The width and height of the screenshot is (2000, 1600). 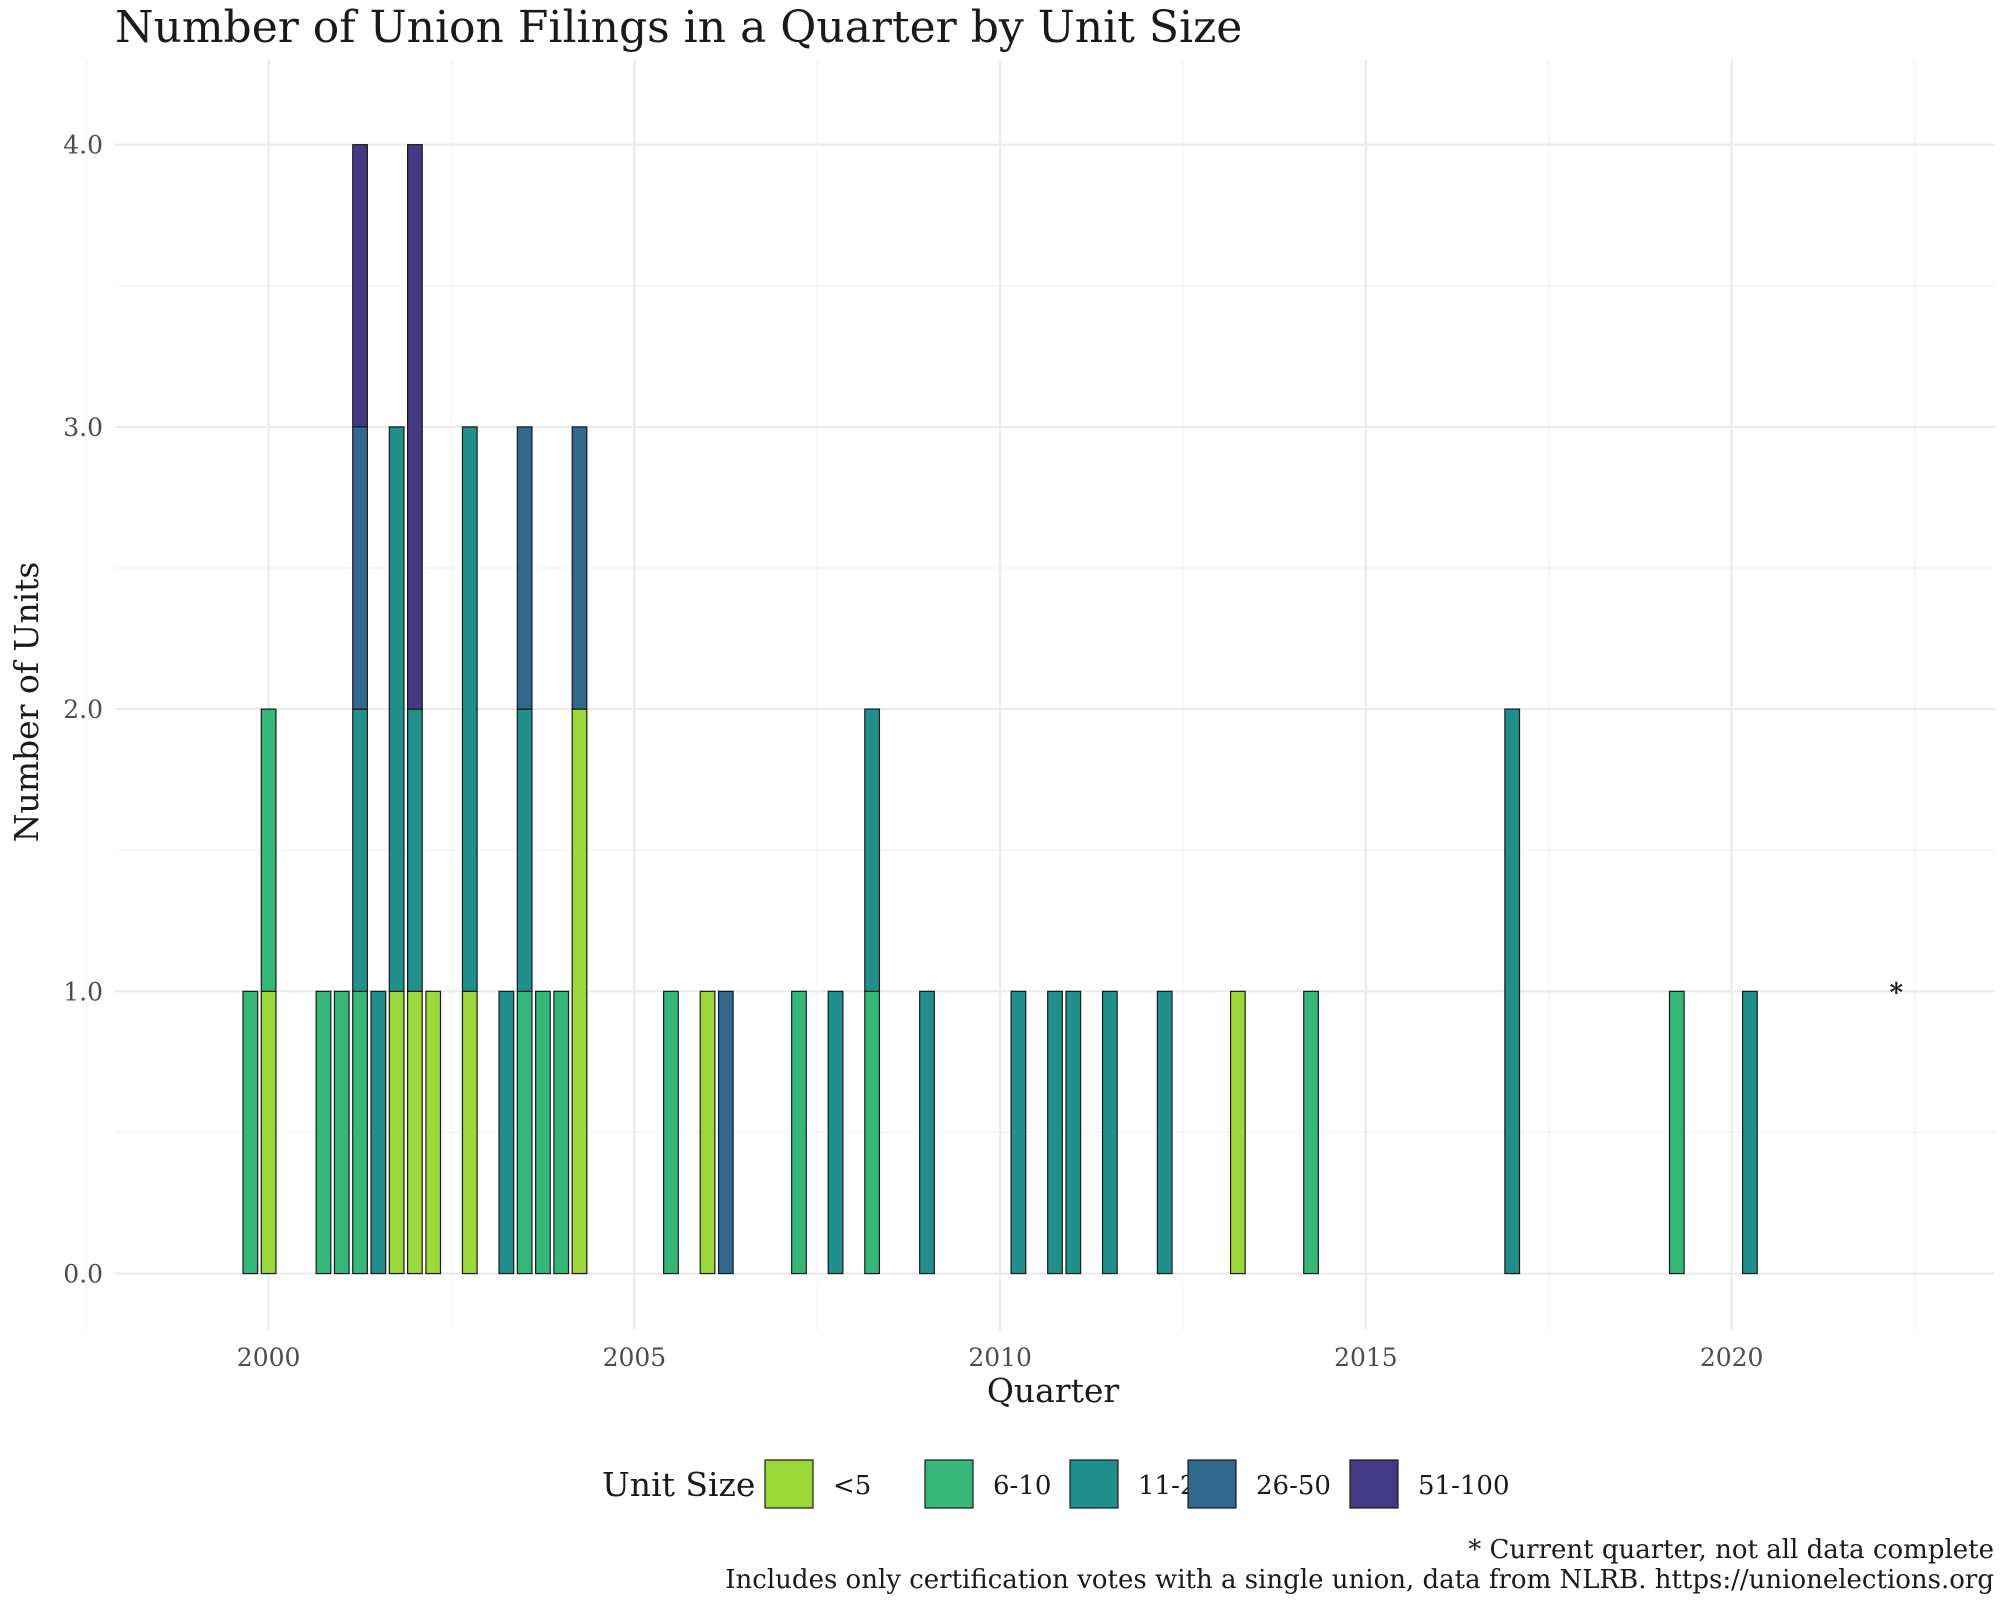 What do you see at coordinates (1000, 1357) in the screenshot?
I see `x-tick-label: 2010` at bounding box center [1000, 1357].